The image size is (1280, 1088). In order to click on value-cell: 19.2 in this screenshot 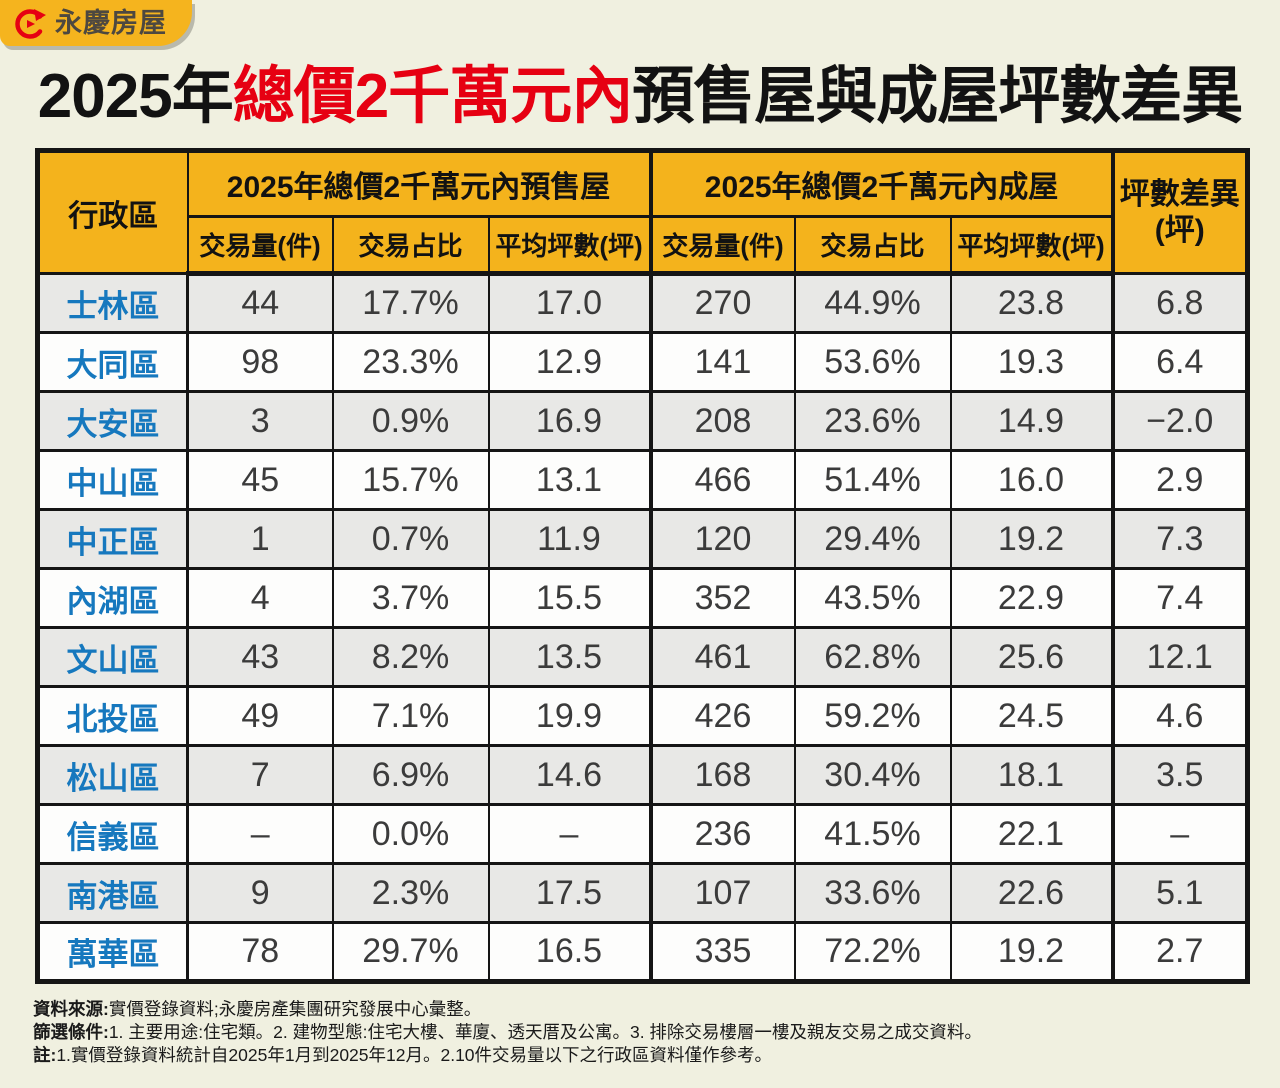, I will do `click(1032, 539)`.